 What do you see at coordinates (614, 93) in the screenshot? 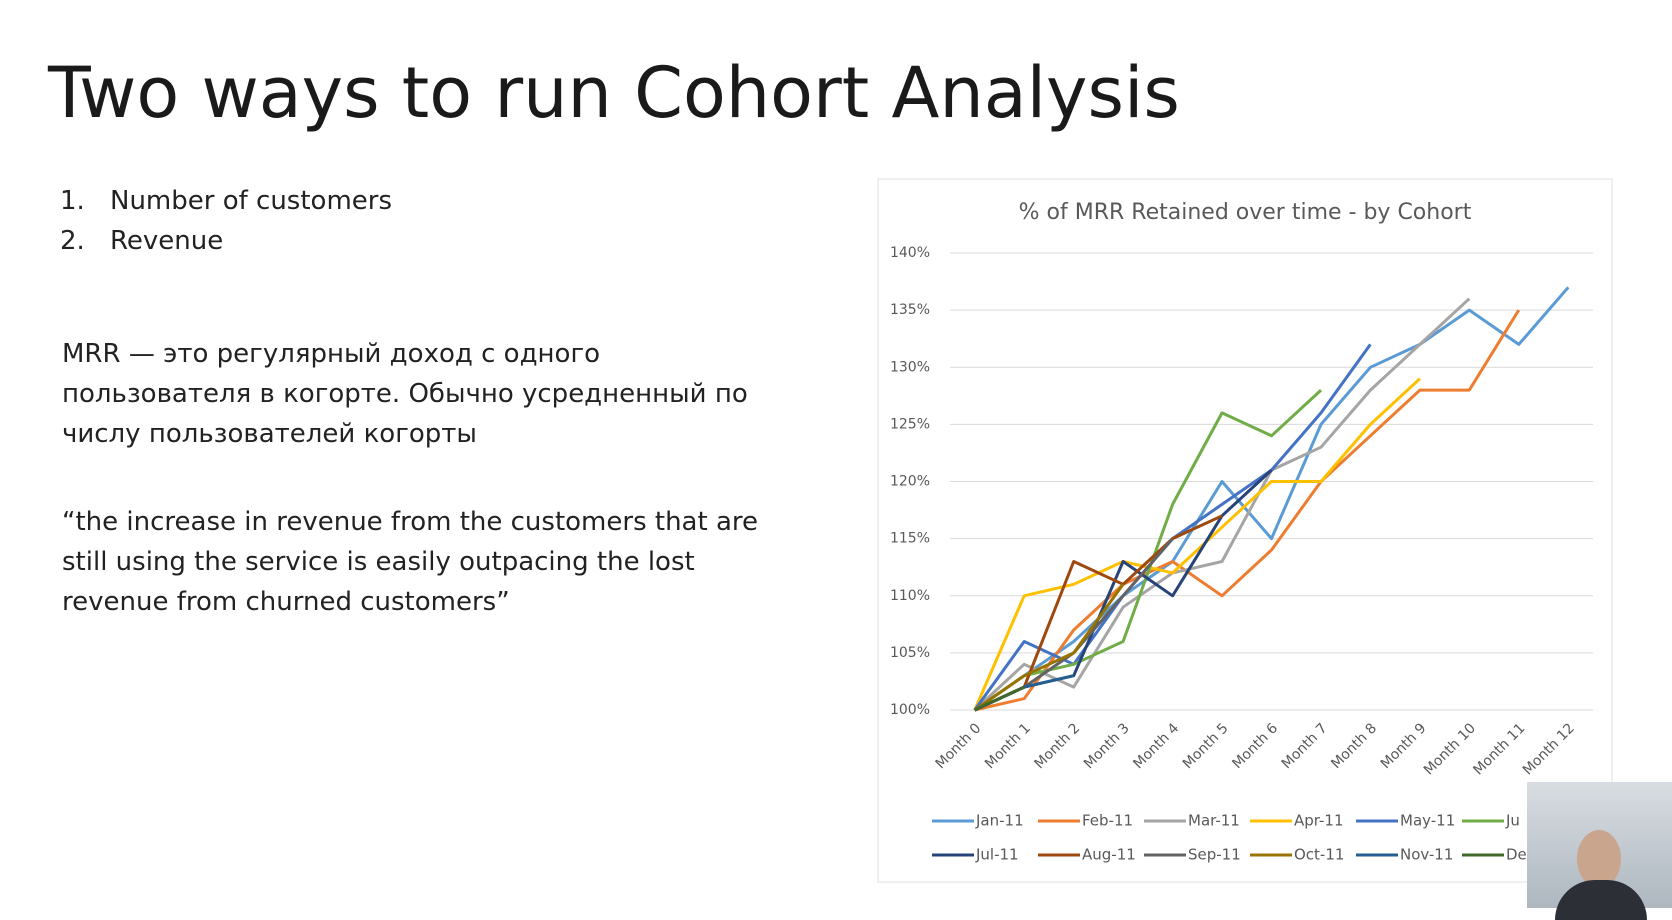
I see `slide-title: Two ways to run Cohort Analysis` at bounding box center [614, 93].